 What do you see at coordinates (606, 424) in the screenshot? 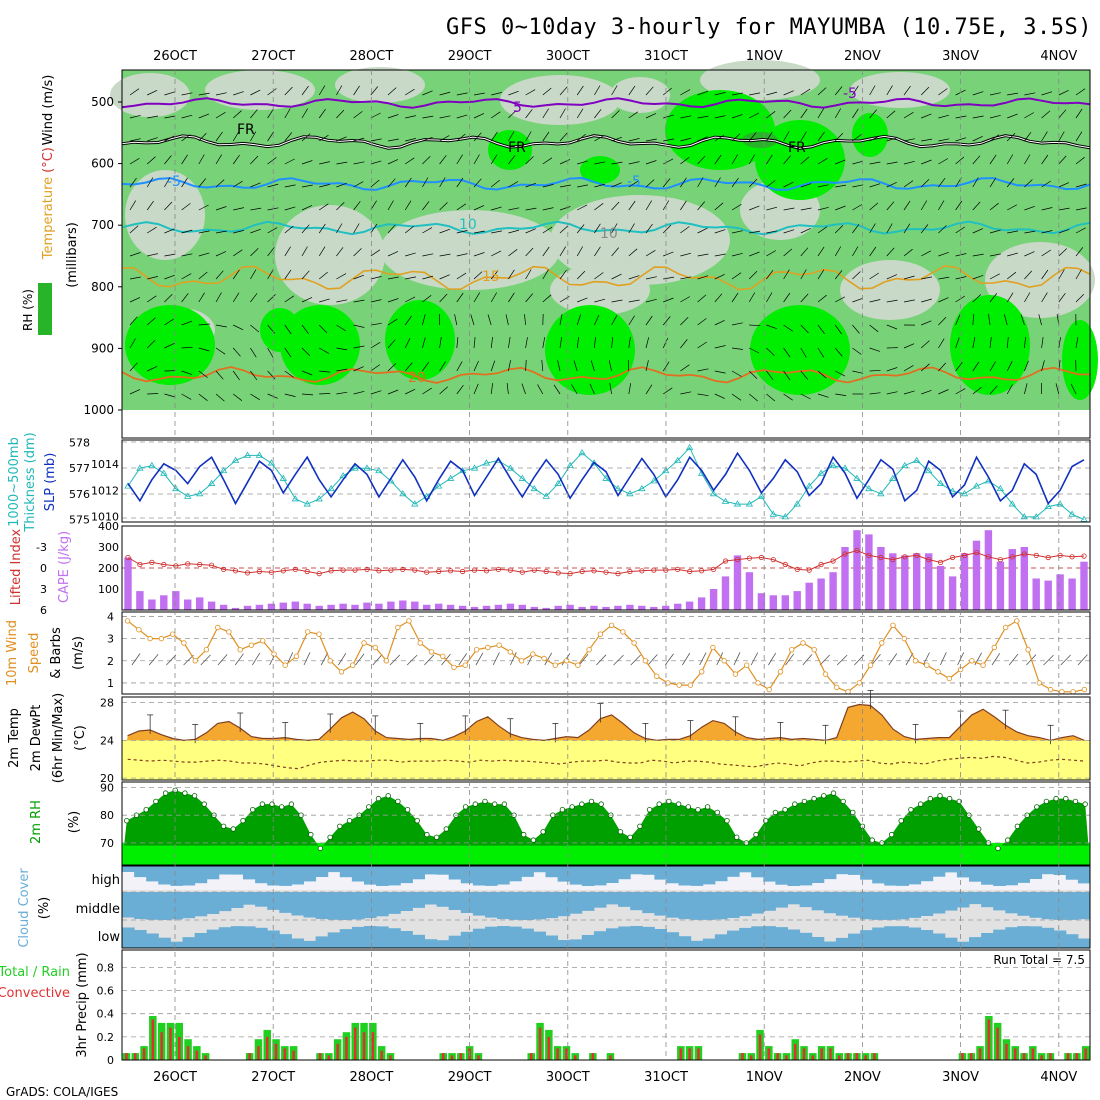
I see `below-surface-mask` at bounding box center [606, 424].